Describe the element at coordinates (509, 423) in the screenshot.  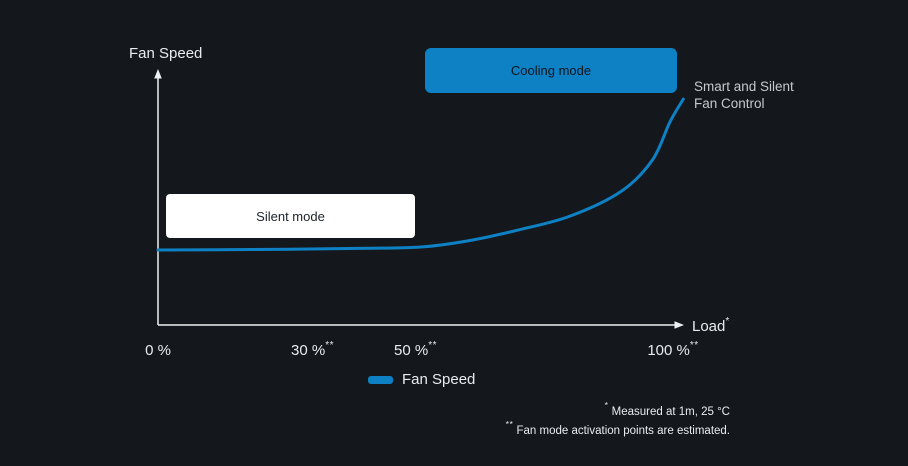
I see `footnote-2-marker: **` at that location.